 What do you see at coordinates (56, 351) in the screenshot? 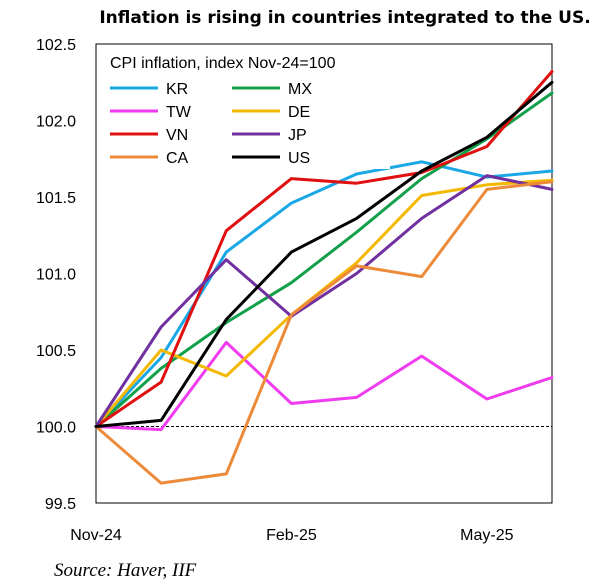
I see `y-tick-label: 100.5` at bounding box center [56, 351].